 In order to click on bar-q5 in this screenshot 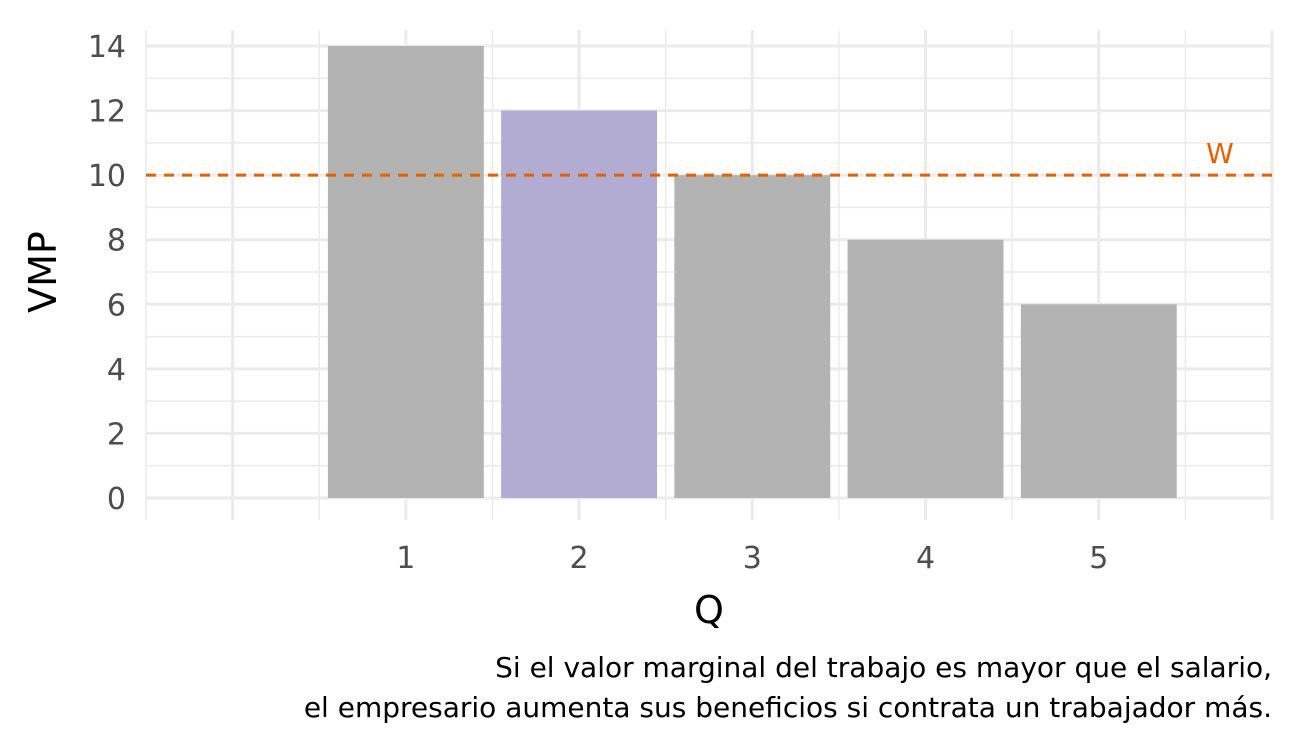, I will do `click(1098, 401)`.